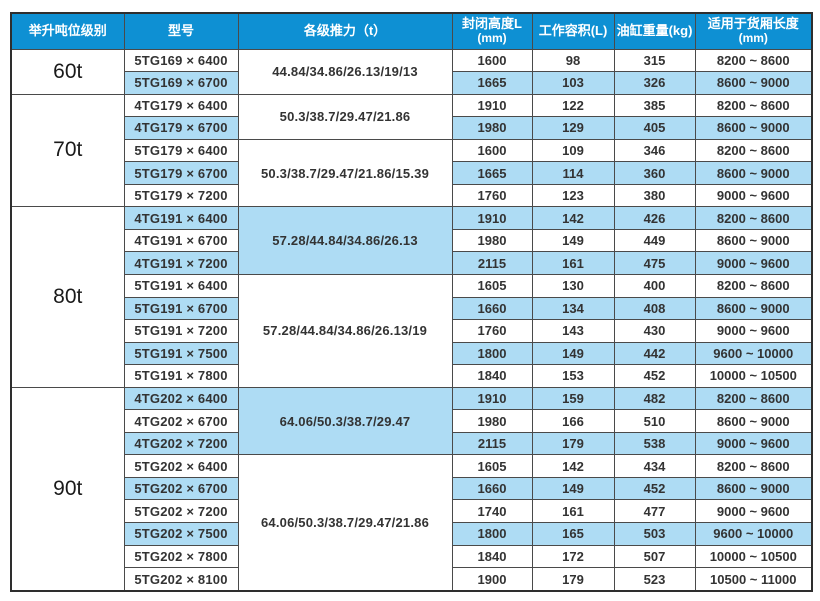 Image resolution: width=820 pixels, height=601 pixels. I want to click on header-label: 封闭高度L, so click(492, 23).